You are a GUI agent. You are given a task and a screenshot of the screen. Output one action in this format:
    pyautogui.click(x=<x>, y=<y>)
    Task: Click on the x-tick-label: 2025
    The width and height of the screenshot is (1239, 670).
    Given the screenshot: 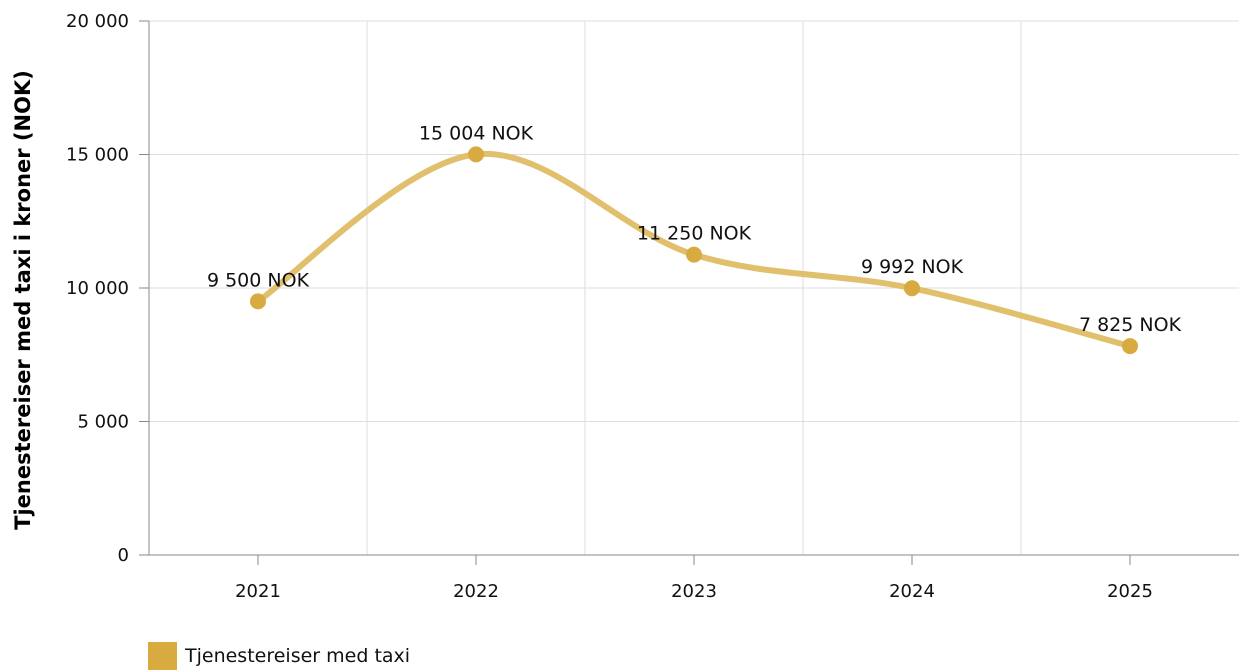 What is the action you would take?
    pyautogui.click(x=1130, y=591)
    